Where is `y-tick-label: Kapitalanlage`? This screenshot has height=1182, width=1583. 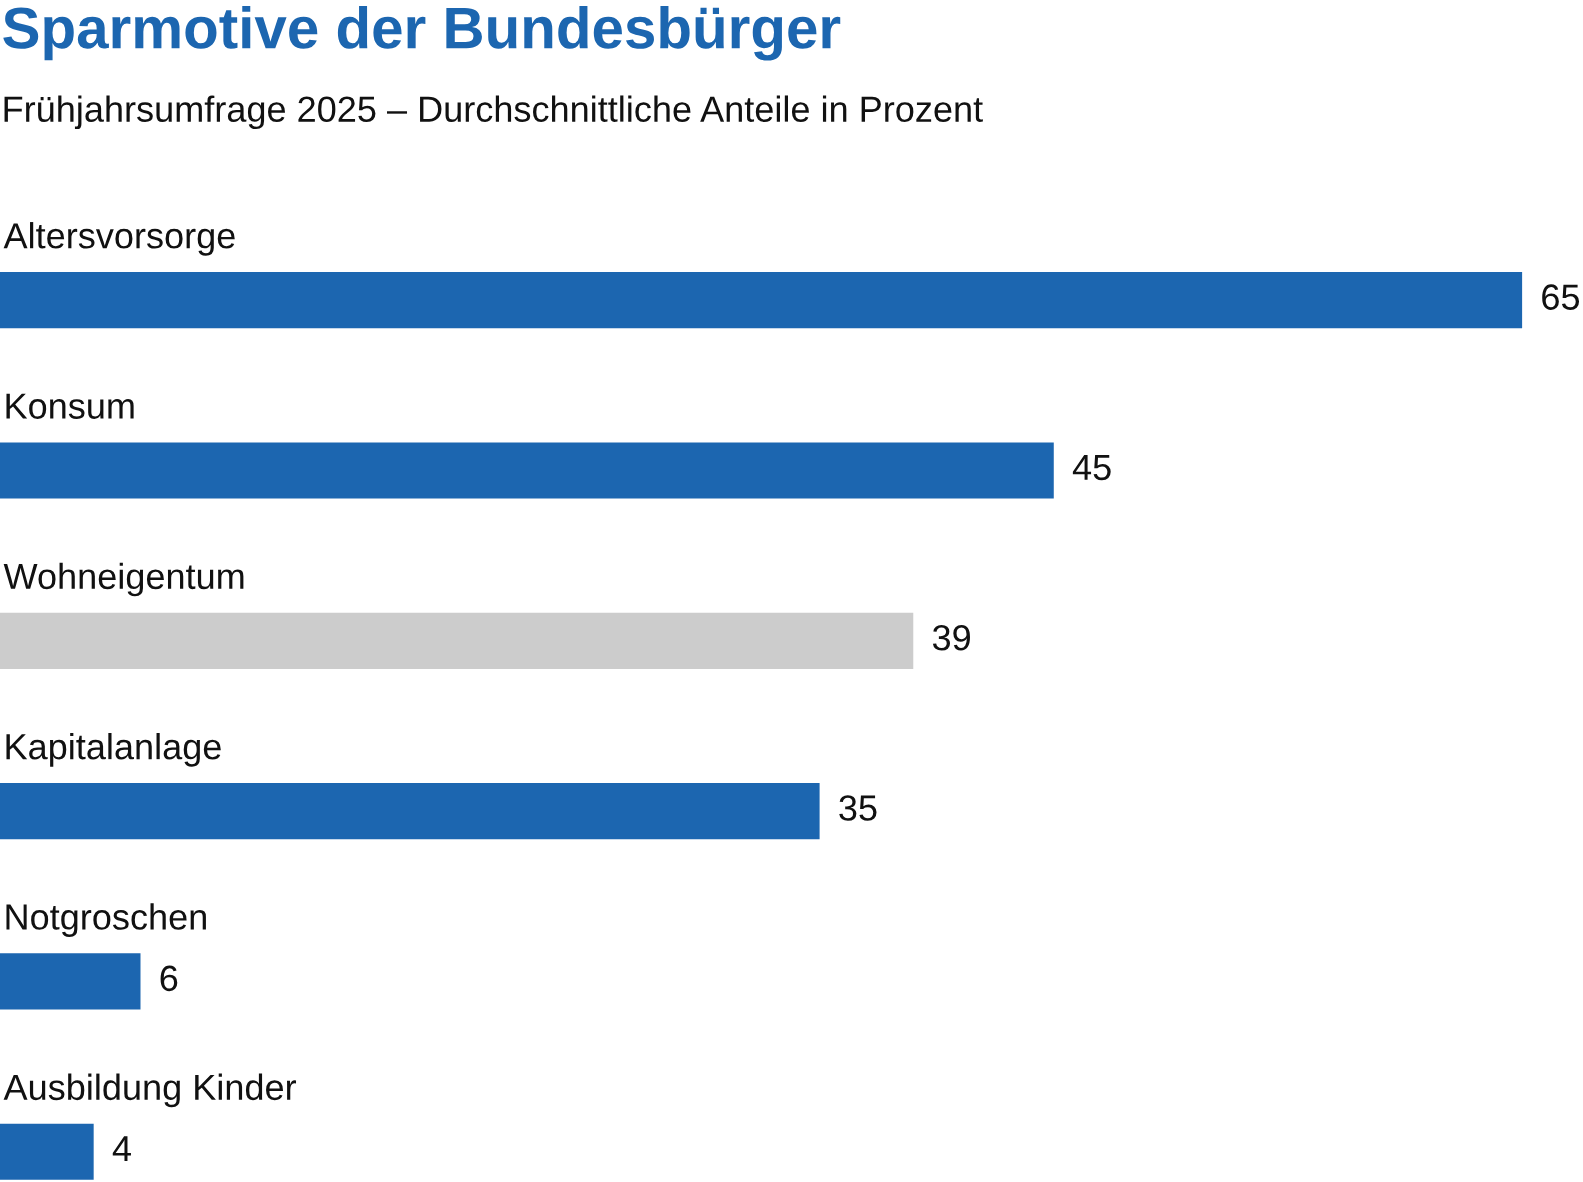
y-tick-label: Kapitalanlage is located at coordinates (113, 749).